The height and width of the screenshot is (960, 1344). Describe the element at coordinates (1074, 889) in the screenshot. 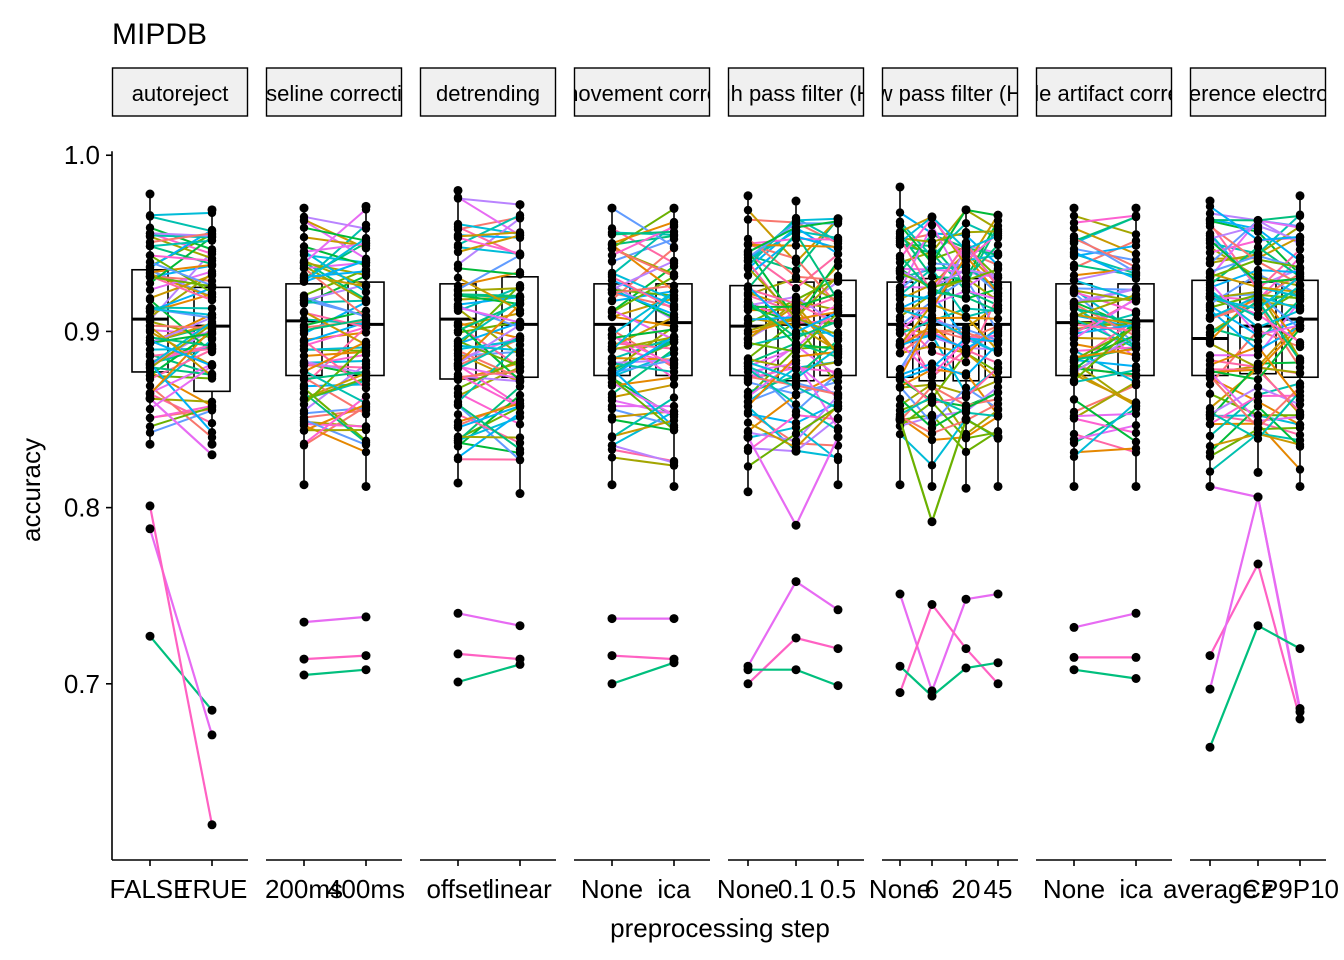

I see `x-tick-label: None` at that location.